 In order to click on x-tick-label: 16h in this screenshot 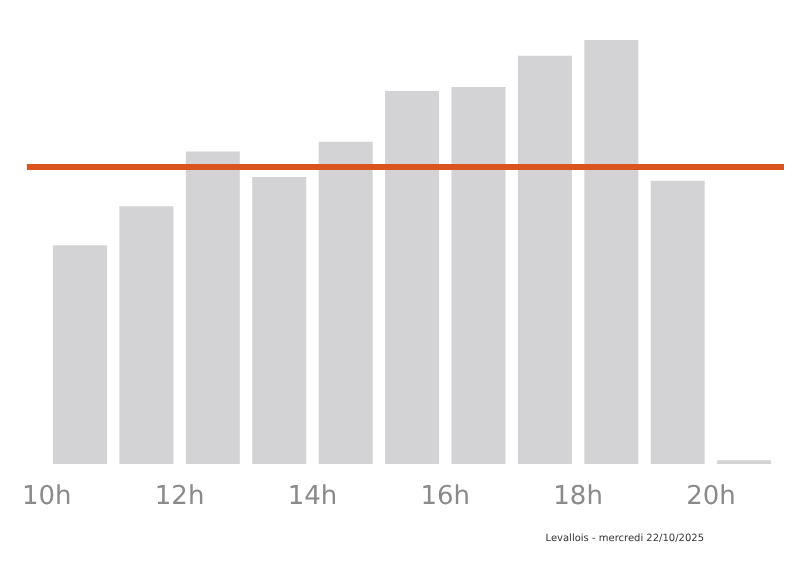, I will do `click(445, 497)`.